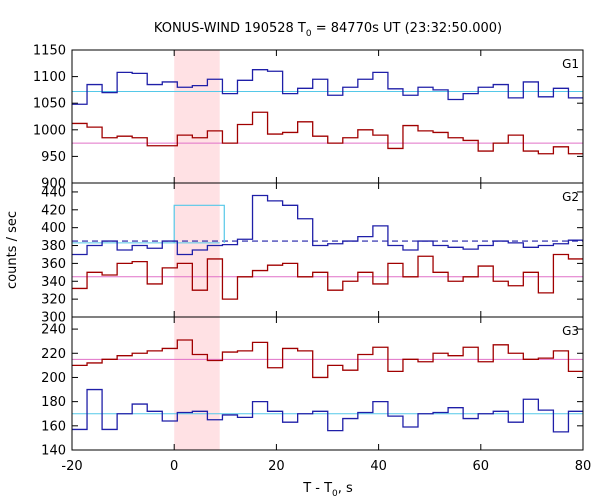 This screenshot has width=600, height=500. I want to click on y-tick-label: 200, so click(53, 378).